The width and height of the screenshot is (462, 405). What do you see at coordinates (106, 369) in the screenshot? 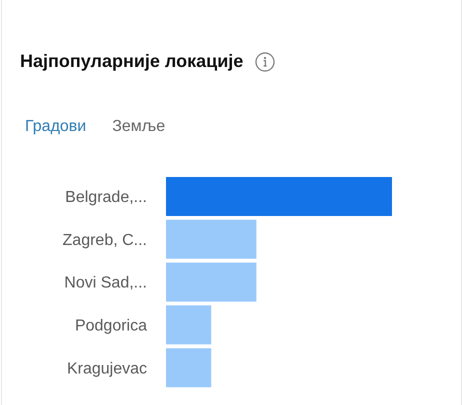
I see `y-tick-label: Kragujevac` at bounding box center [106, 369].